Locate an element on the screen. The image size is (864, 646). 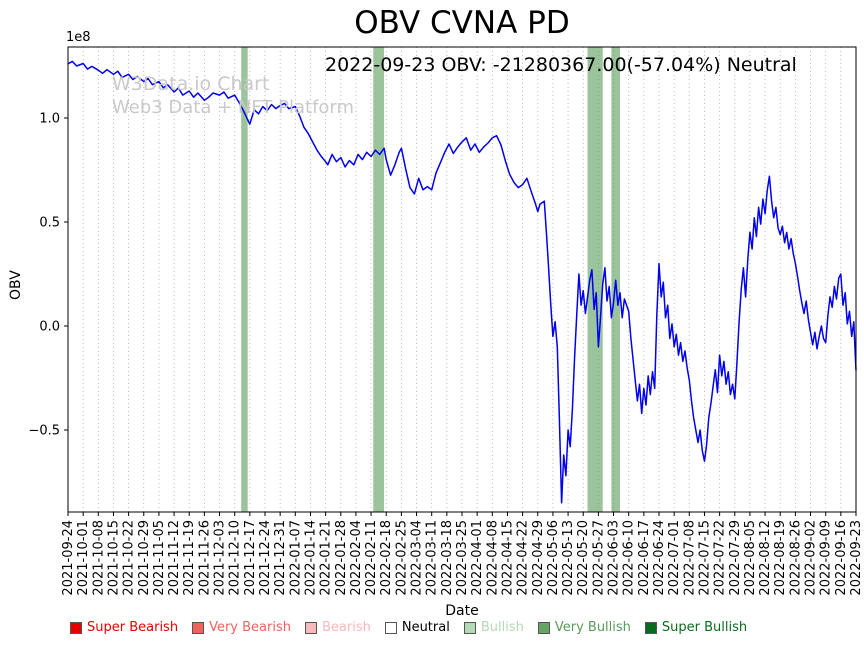
x-tick-label: 2021-11-12 is located at coordinates (174, 558).